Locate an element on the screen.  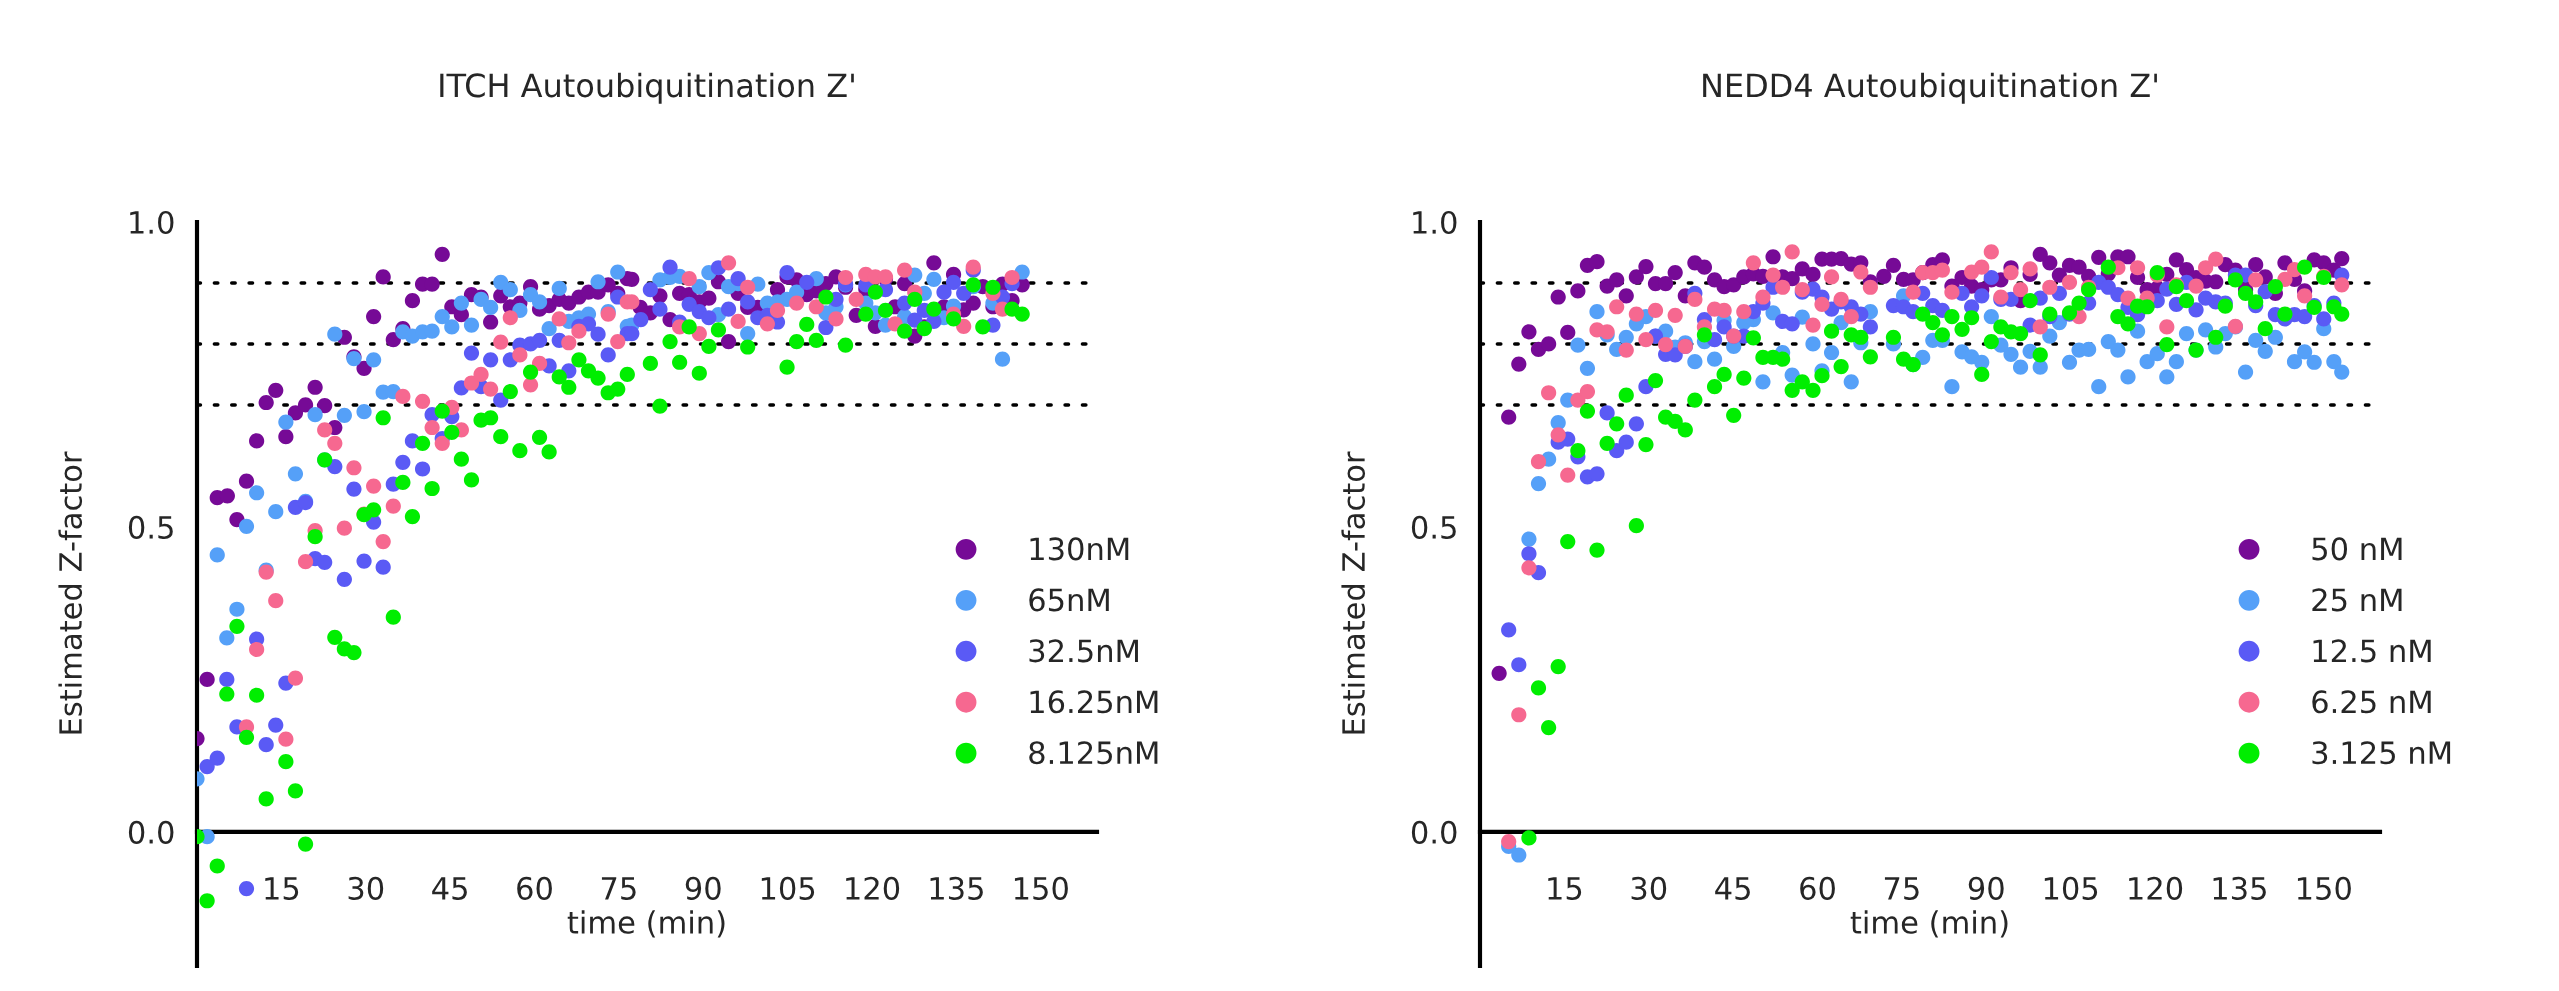
chart-title: NEDD4 Autoubiquitination Z' is located at coordinates (1930, 88).